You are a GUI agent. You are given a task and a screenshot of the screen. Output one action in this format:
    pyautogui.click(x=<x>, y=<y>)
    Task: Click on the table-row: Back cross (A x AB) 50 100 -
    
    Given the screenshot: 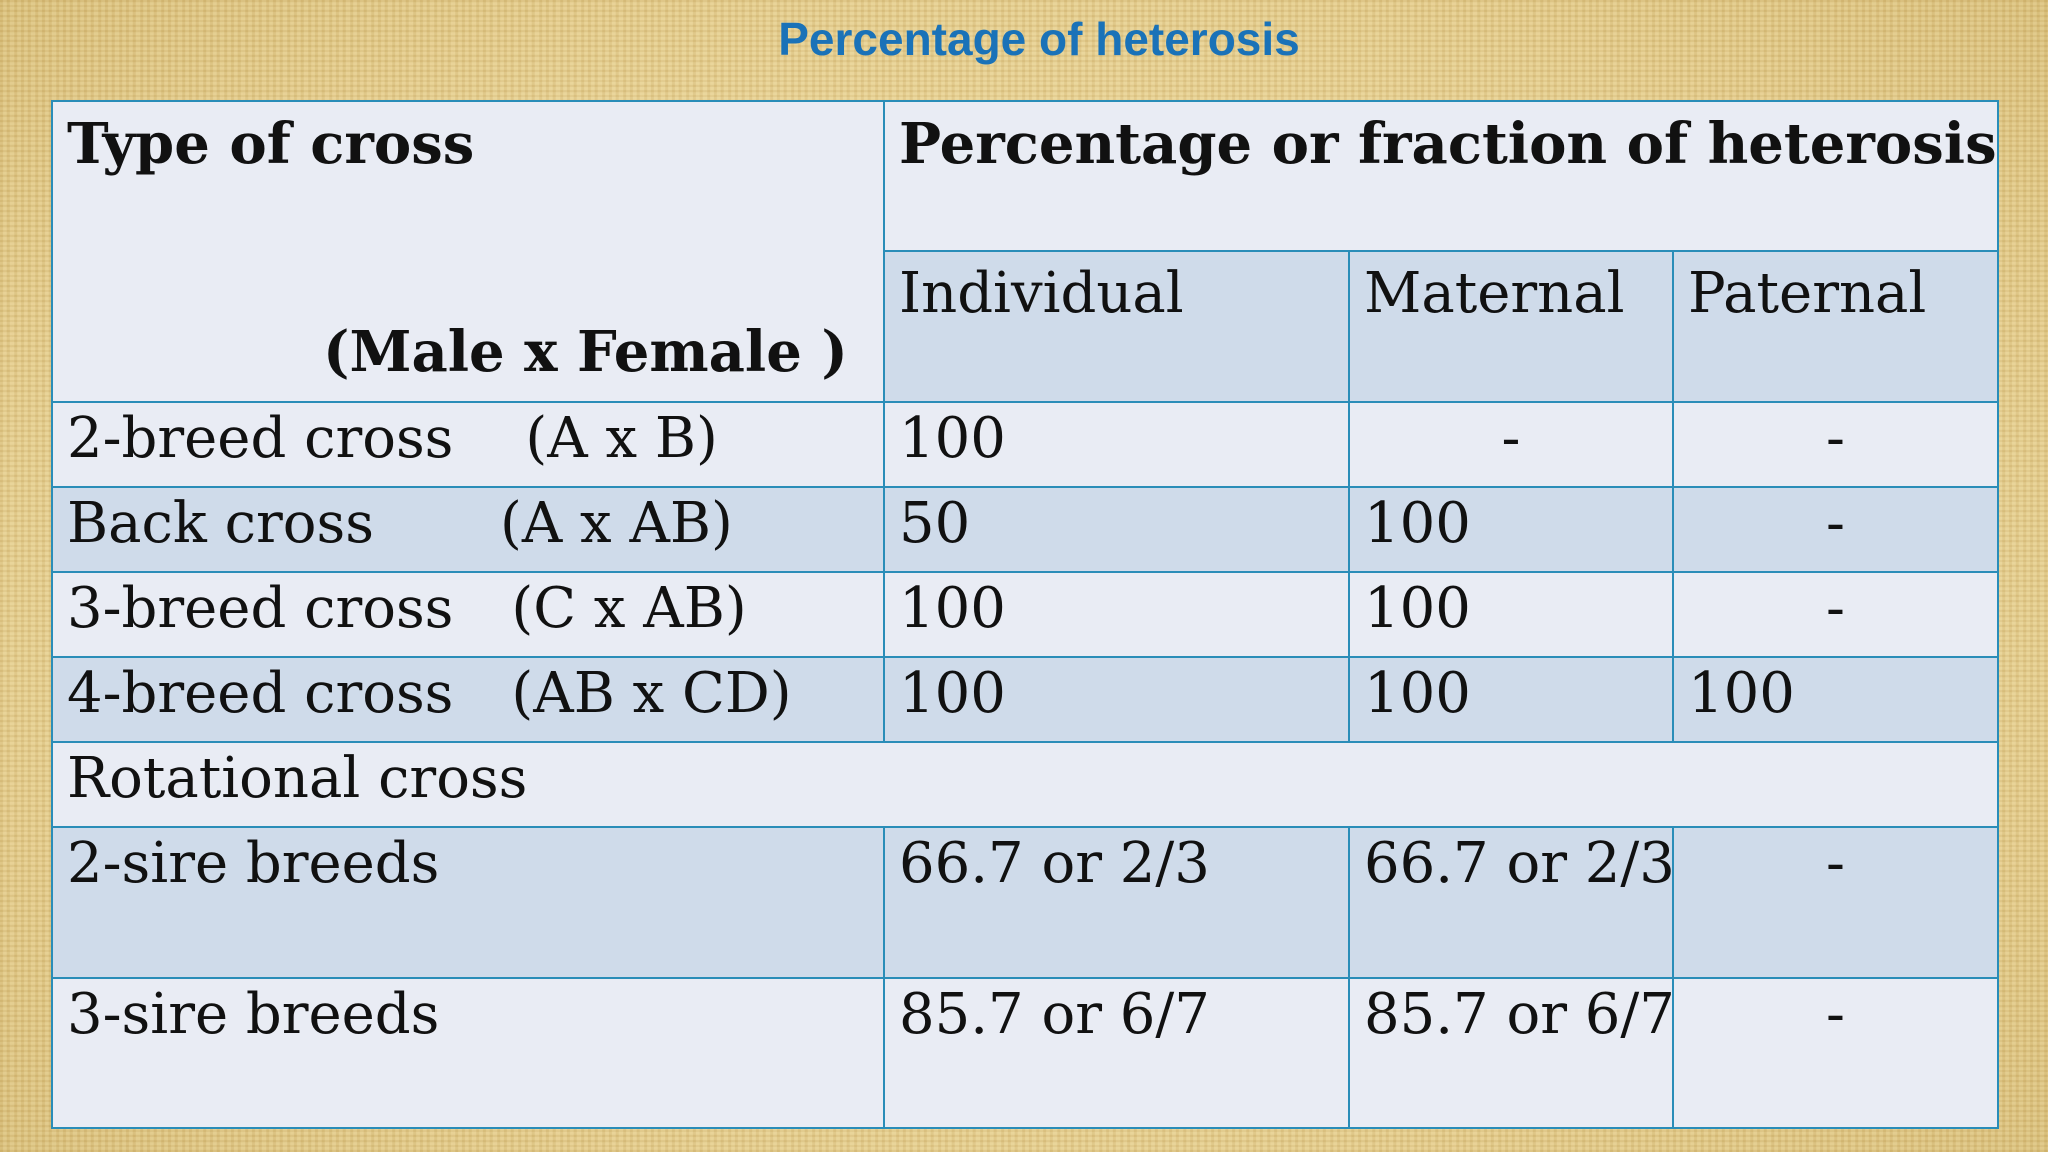 What is the action you would take?
    pyautogui.click(x=1025, y=529)
    